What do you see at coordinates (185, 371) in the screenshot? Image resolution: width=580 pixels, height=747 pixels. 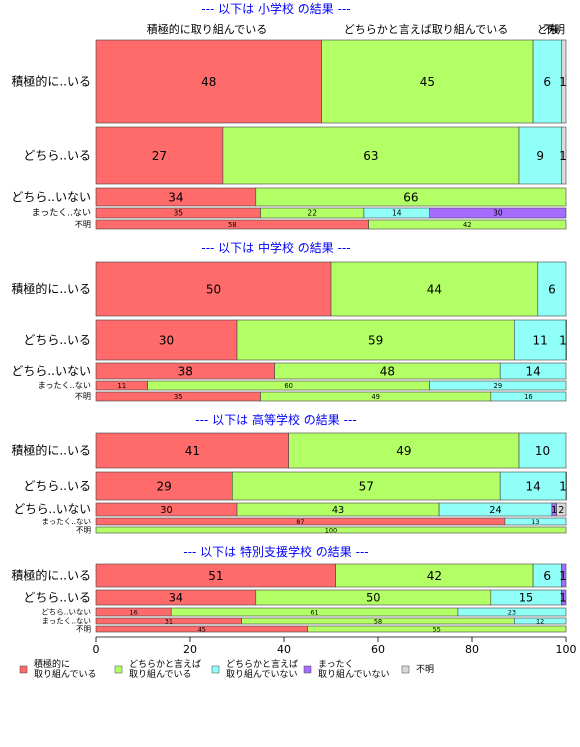 I see `data-label: 38` at bounding box center [185, 371].